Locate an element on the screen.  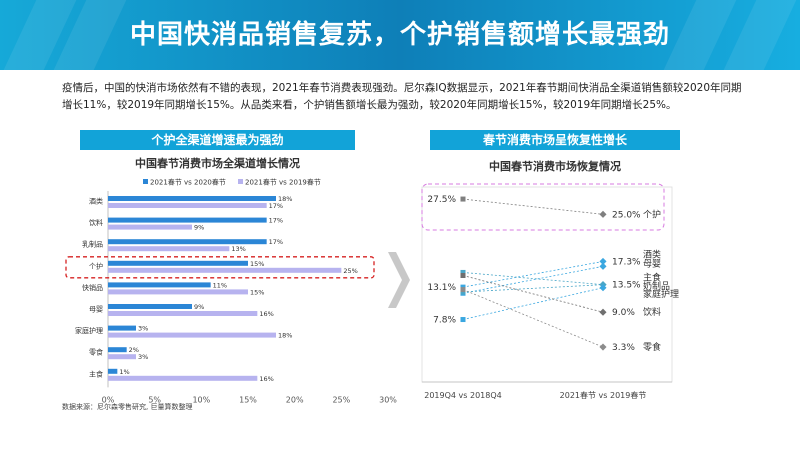
category-label: 家庭护理 is located at coordinates (89, 330).